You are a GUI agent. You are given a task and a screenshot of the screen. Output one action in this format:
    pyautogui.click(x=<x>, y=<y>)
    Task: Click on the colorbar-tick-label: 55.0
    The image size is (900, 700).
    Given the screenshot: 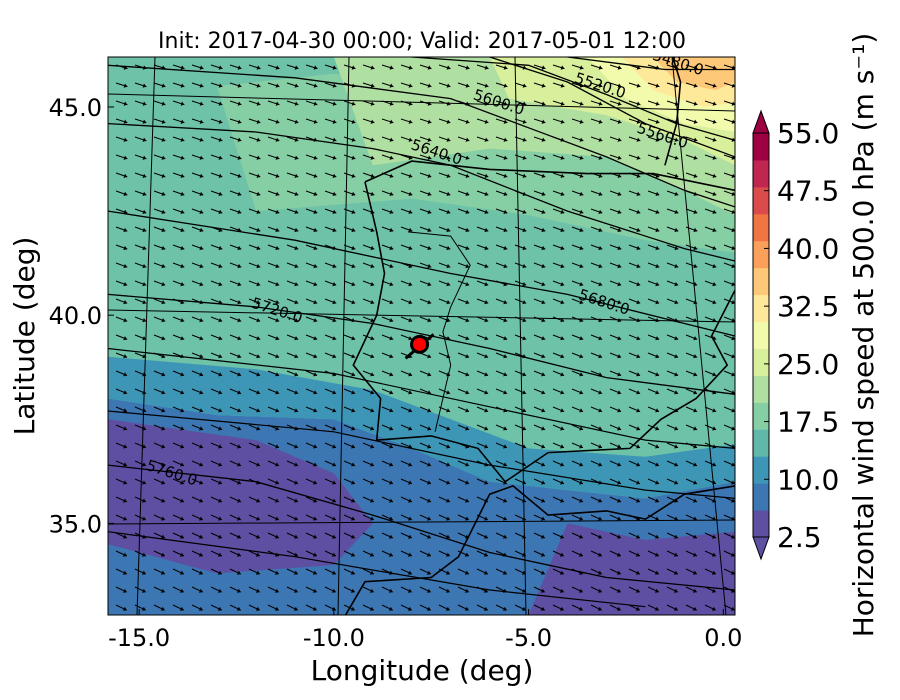 What is the action you would take?
    pyautogui.click(x=808, y=133)
    